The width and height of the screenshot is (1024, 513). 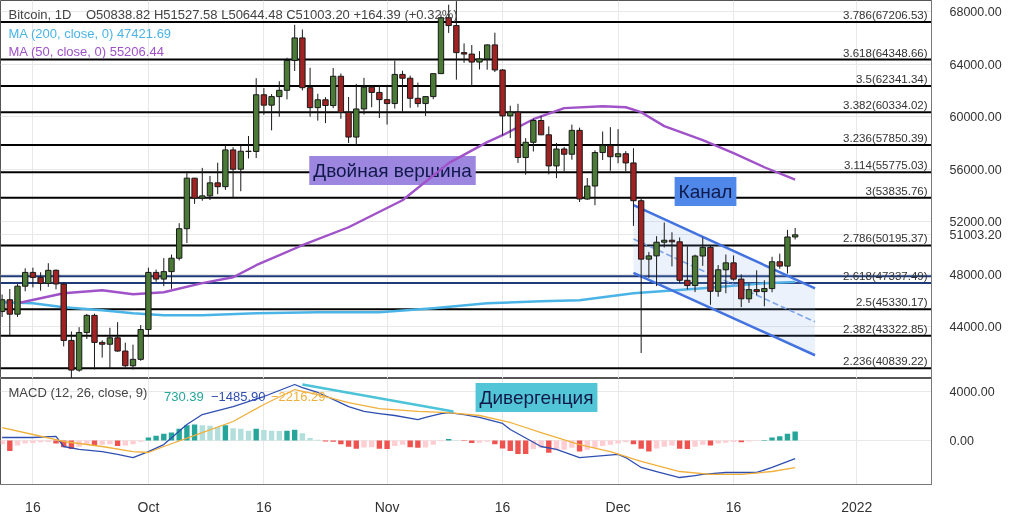 What do you see at coordinates (975, 327) in the screenshot?
I see `y-tick-label: 44000.00` at bounding box center [975, 327].